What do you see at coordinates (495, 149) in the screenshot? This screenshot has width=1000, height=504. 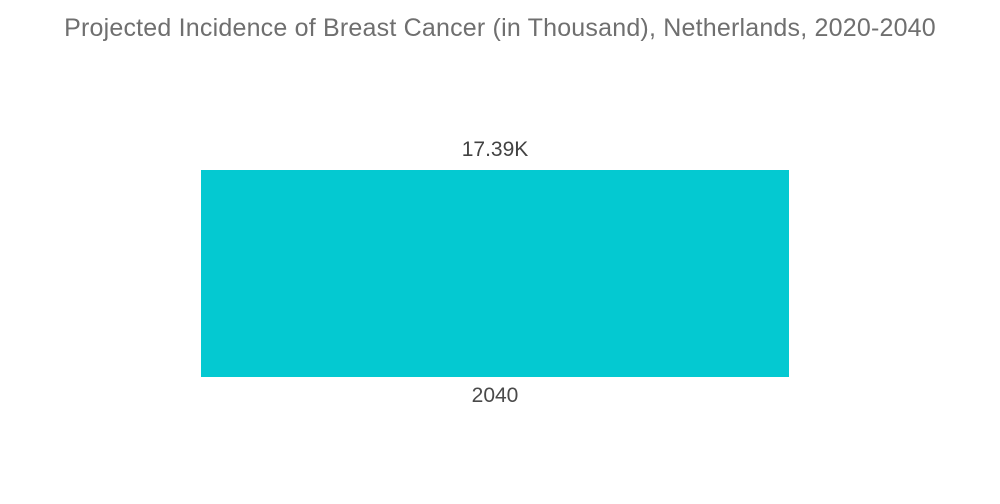 I see `bar-value-label: 17.39K` at bounding box center [495, 149].